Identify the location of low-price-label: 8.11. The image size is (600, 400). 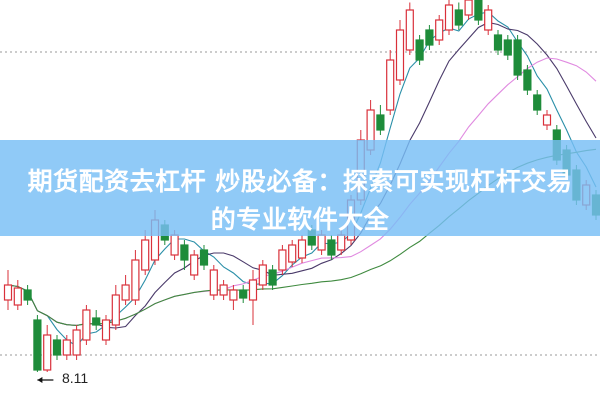
(75, 378).